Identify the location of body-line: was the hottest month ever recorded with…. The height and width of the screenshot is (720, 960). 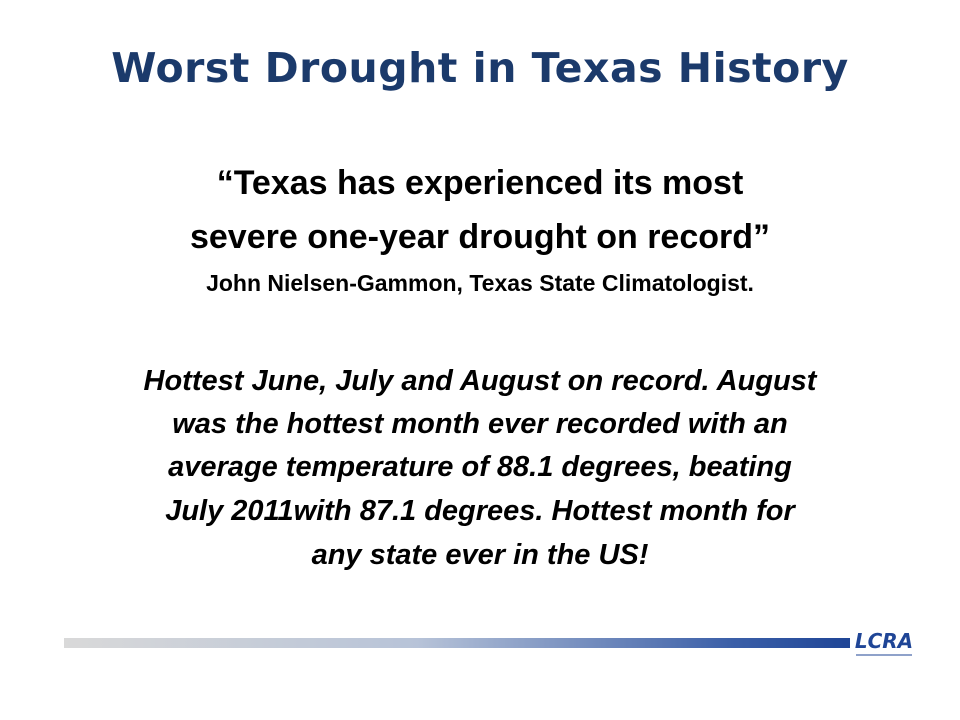
(480, 424).